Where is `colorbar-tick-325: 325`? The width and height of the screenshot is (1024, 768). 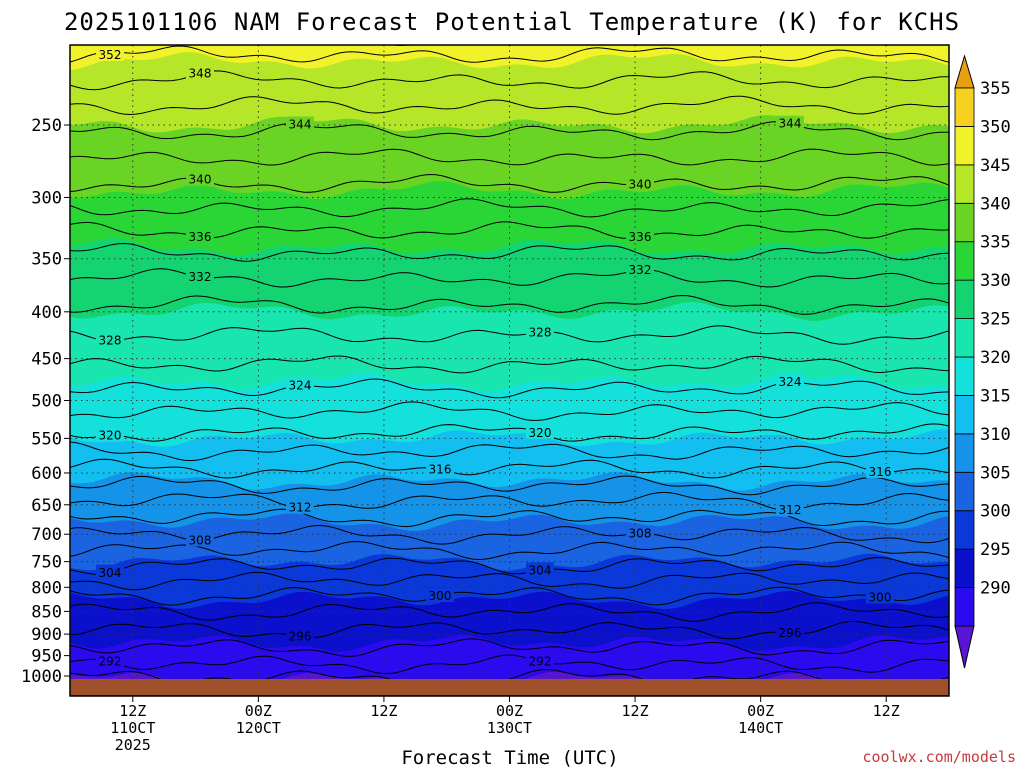 colorbar-tick-325: 325 is located at coordinates (995, 320).